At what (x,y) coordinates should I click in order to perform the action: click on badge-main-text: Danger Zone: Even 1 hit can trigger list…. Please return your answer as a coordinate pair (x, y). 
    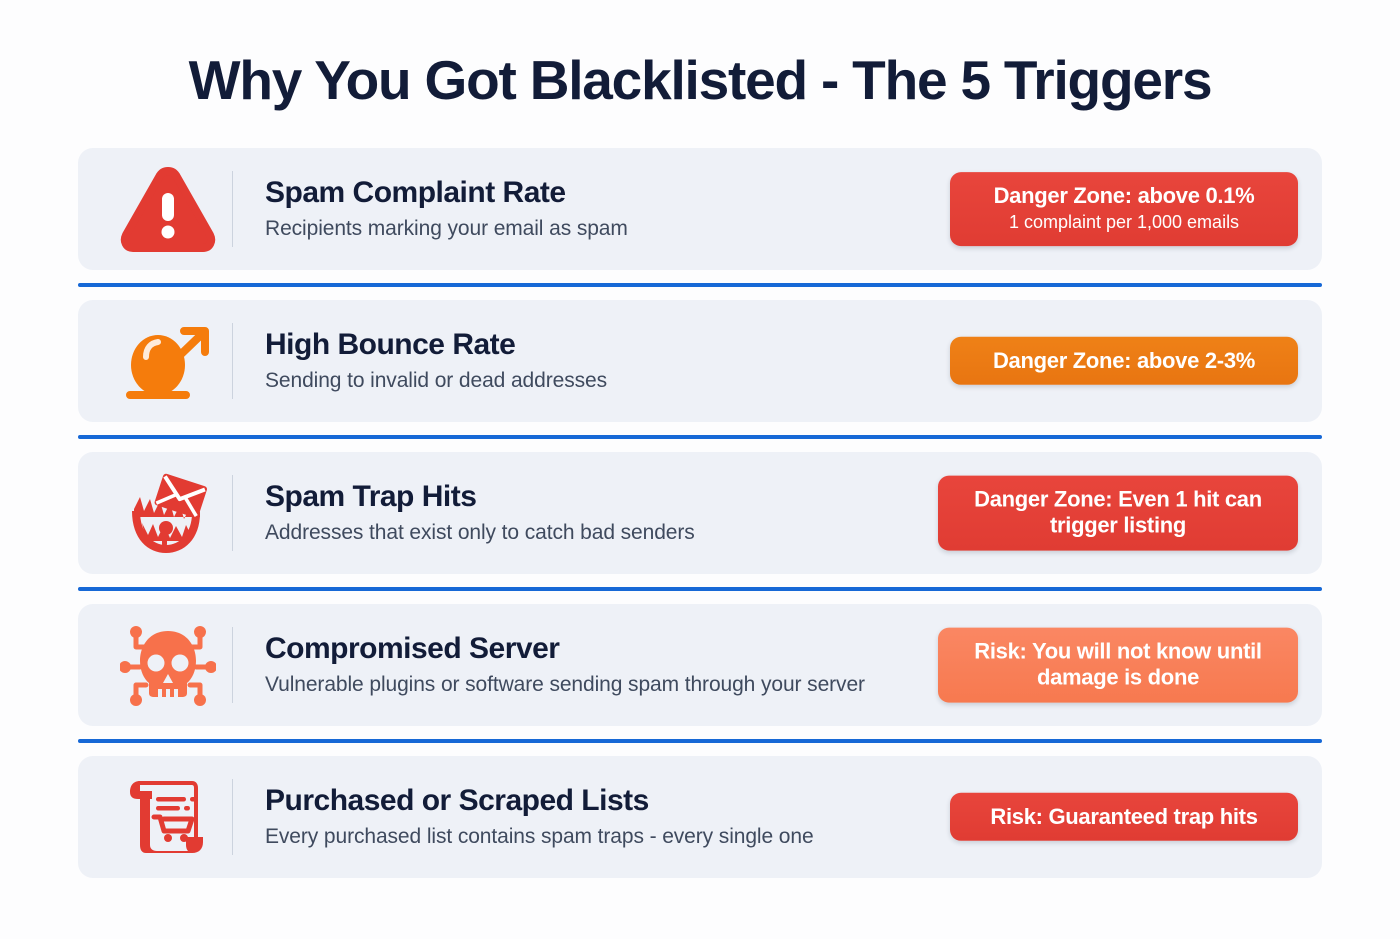
    Looking at the image, I should click on (1118, 512).